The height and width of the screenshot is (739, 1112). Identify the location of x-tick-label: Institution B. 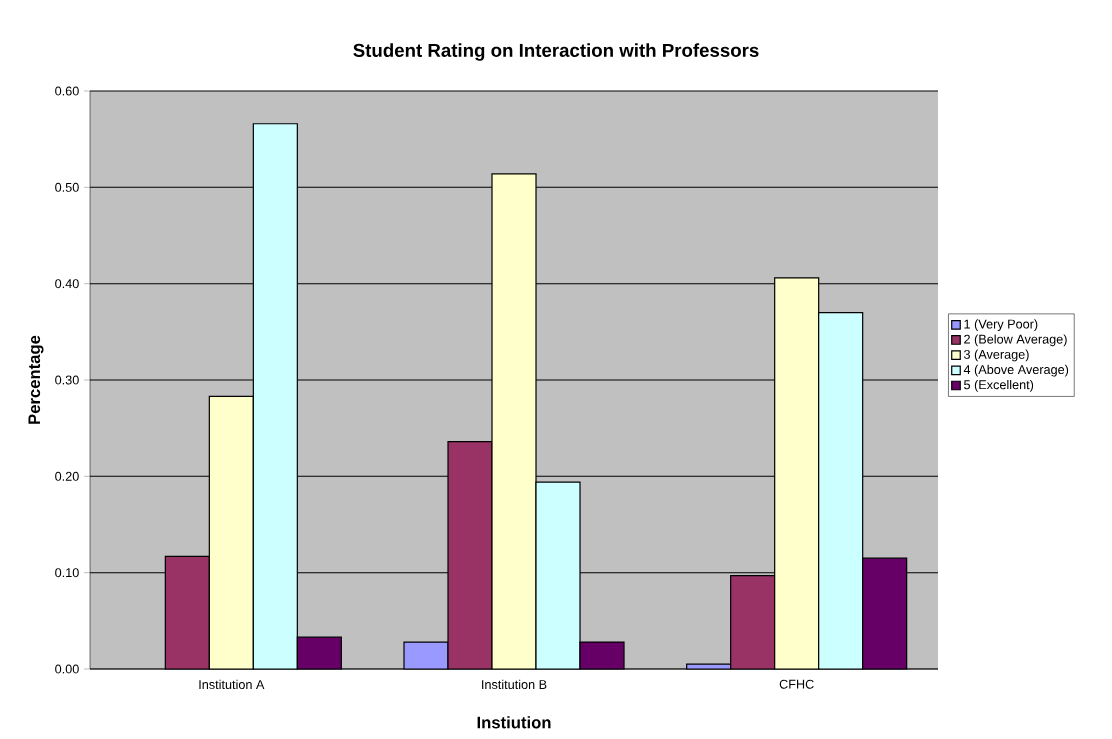
(514, 684).